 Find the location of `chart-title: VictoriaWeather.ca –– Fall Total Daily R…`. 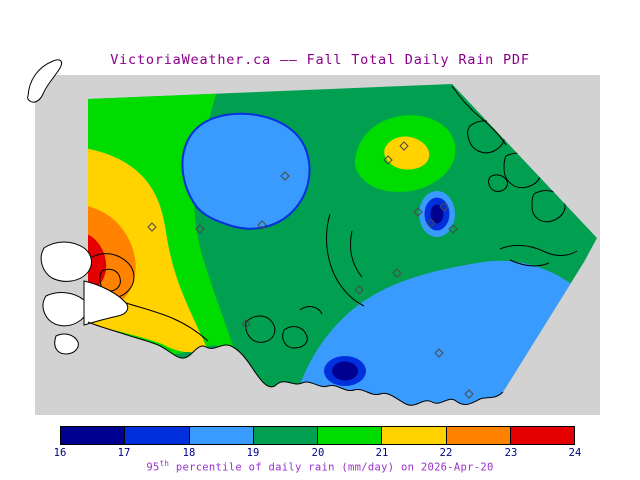

chart-title: VictoriaWeather.ca –– Fall Total Daily R… is located at coordinates (320, 60).